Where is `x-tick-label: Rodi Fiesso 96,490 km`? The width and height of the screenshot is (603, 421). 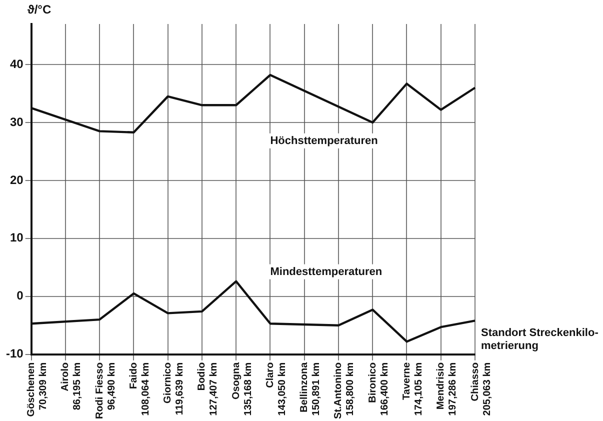 x-tick-label: Rodi Fiesso 96,490 km is located at coordinates (106, 391).